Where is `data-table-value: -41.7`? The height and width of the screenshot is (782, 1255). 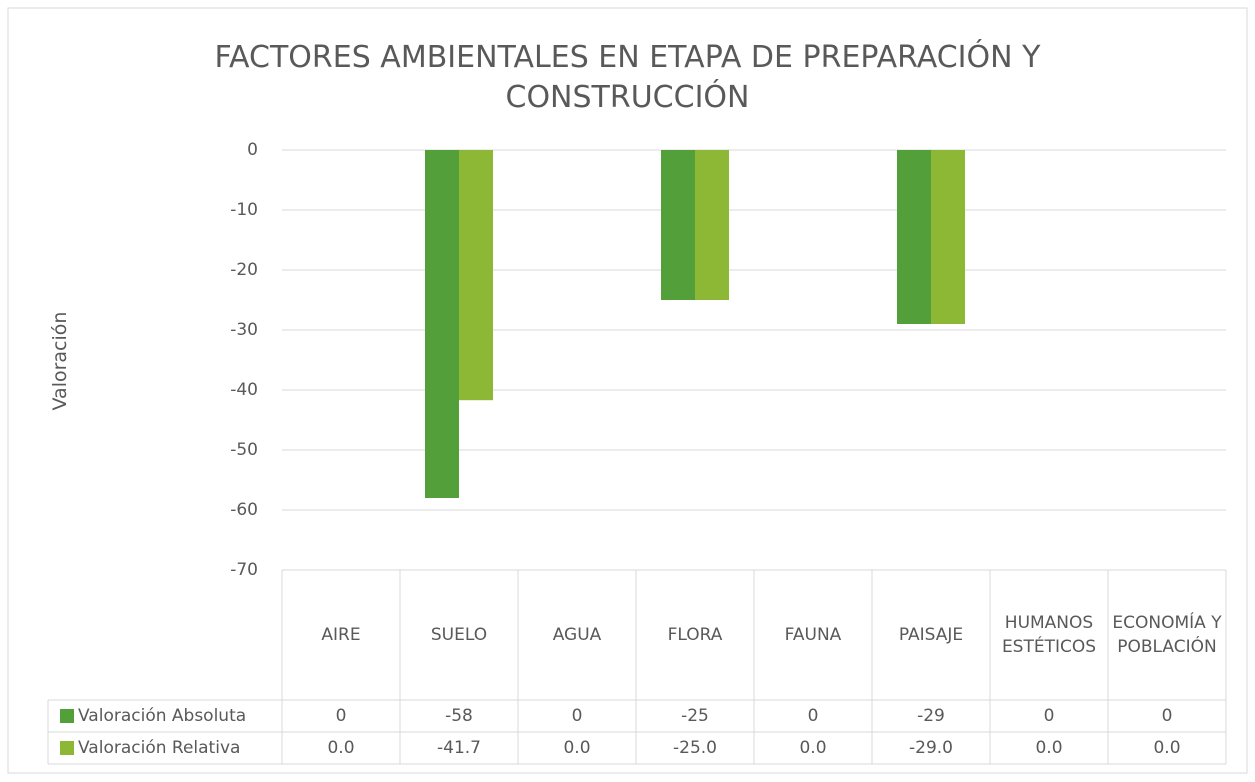 data-table-value: -41.7 is located at coordinates (459, 748).